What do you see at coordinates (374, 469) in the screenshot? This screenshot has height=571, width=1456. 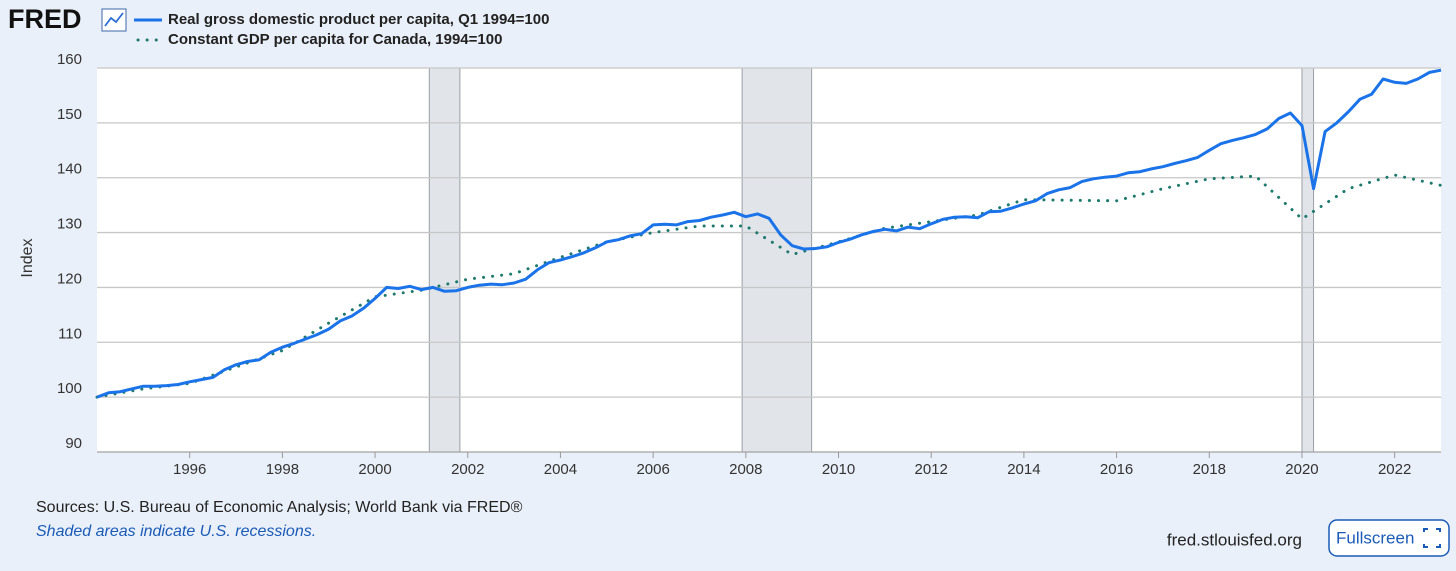 I see `x-tick-label: 2000` at bounding box center [374, 469].